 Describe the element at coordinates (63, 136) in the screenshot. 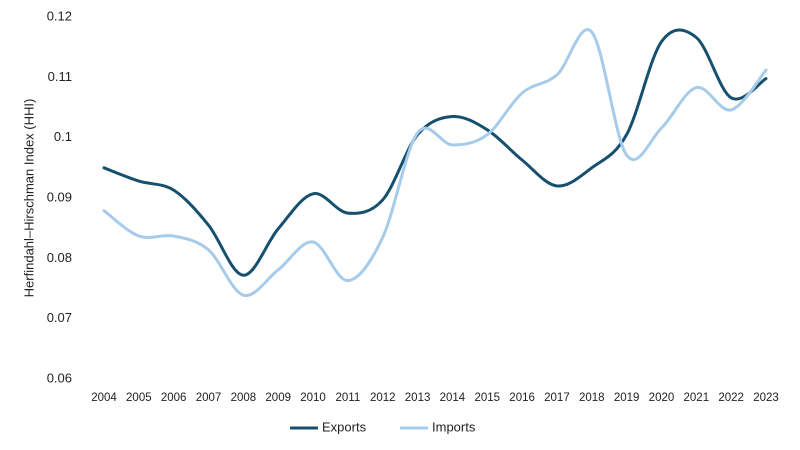

I see `y-tick-label: 0.1` at that location.